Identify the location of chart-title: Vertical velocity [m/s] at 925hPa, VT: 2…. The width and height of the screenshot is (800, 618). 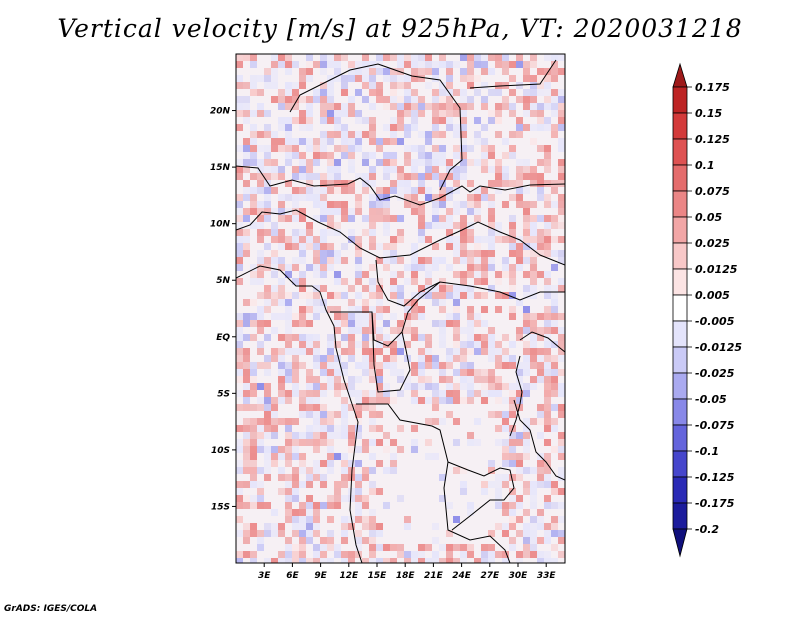
(400, 28).